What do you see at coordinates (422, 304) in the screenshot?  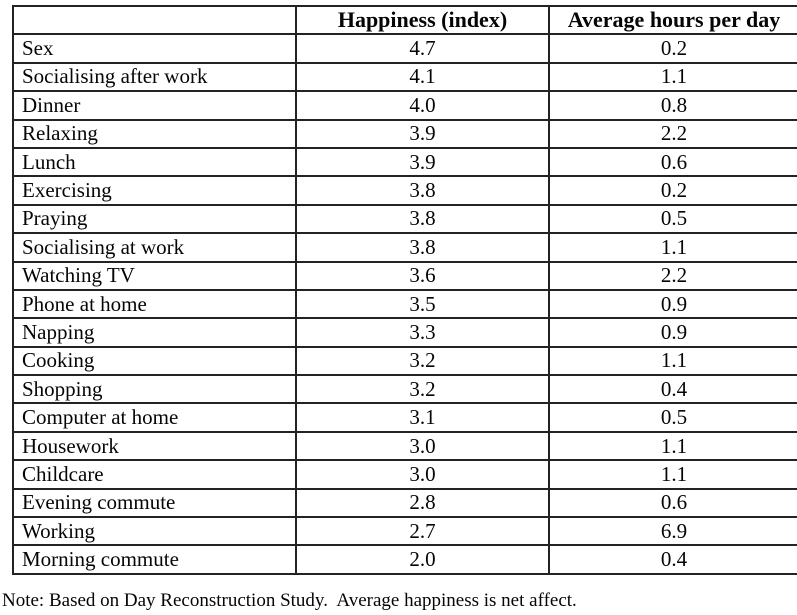 I see `happiness-value-cell: 3.5` at bounding box center [422, 304].